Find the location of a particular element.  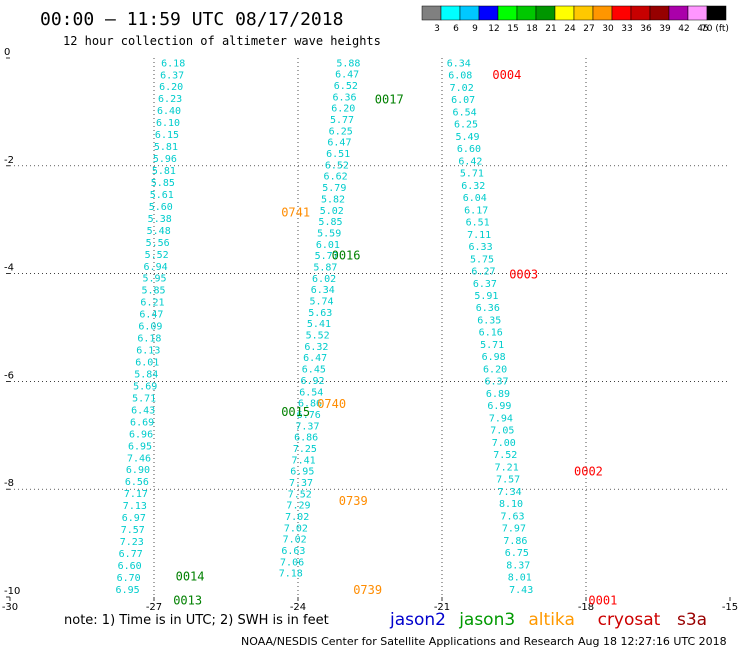

satellite-legend-item: jason3 is located at coordinates (486, 620).